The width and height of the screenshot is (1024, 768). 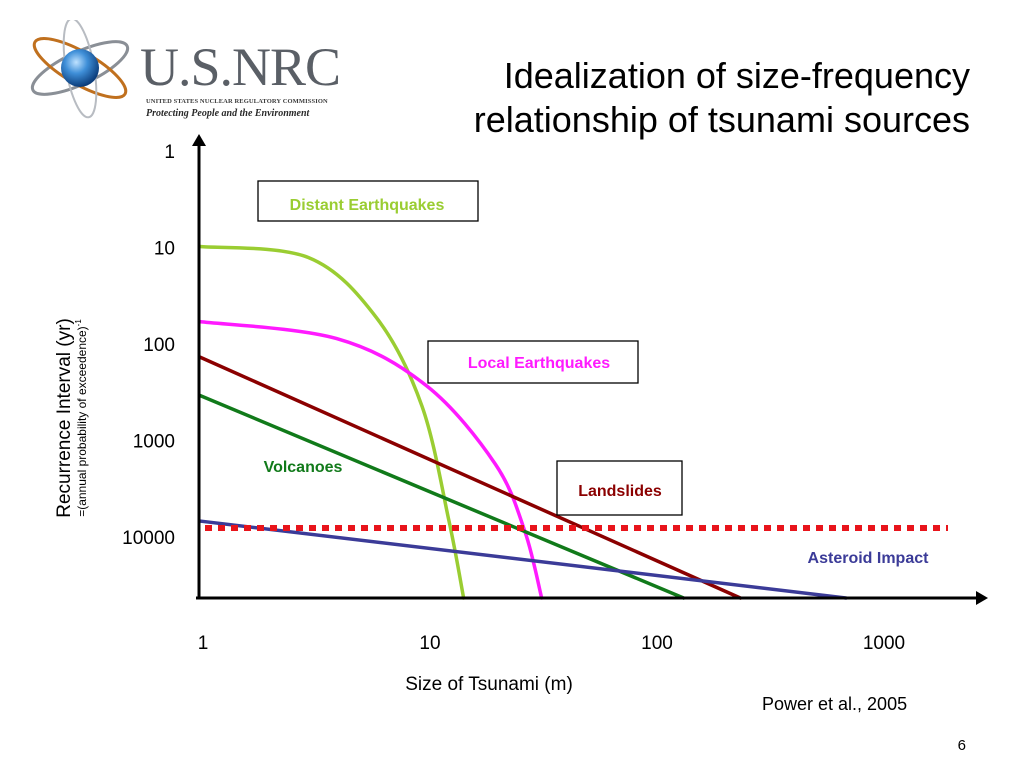 I want to click on label-local-earthquakes: Local Earthquakes, so click(x=539, y=363).